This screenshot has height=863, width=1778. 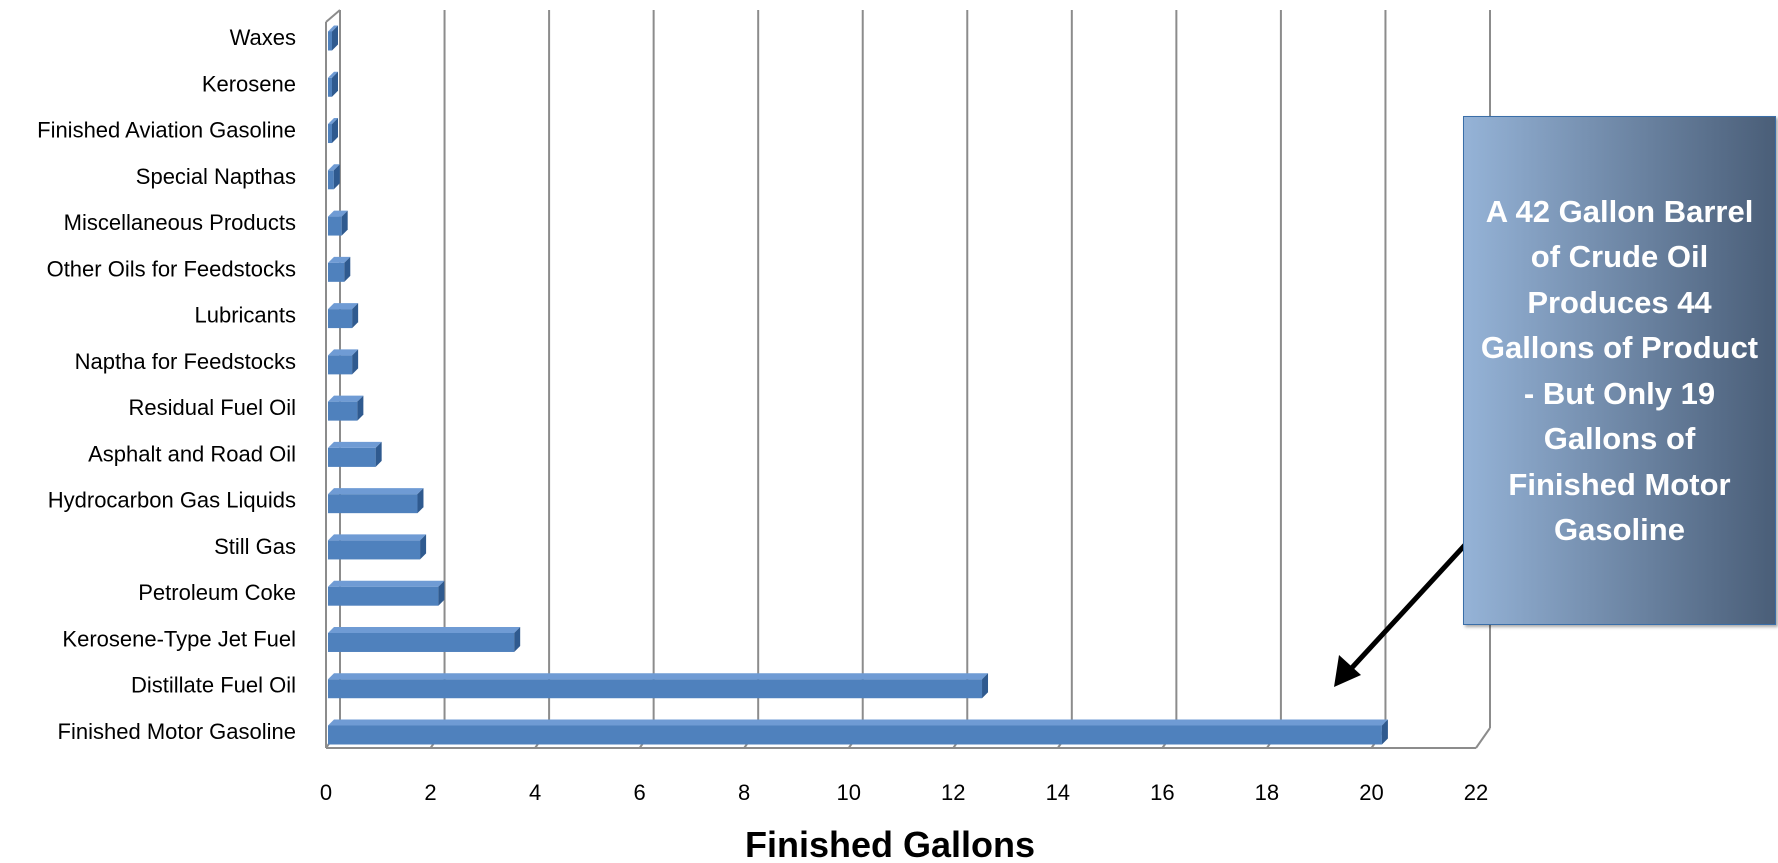 I want to click on category-label: Other Oils for Feedstocks, so click(x=171, y=268).